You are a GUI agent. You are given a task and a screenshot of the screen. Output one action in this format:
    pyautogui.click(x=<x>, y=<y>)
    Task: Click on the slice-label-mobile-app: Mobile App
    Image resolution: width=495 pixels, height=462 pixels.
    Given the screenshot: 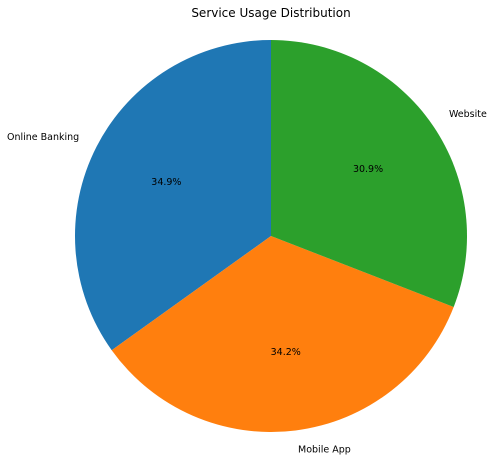 What is the action you would take?
    pyautogui.click(x=324, y=449)
    